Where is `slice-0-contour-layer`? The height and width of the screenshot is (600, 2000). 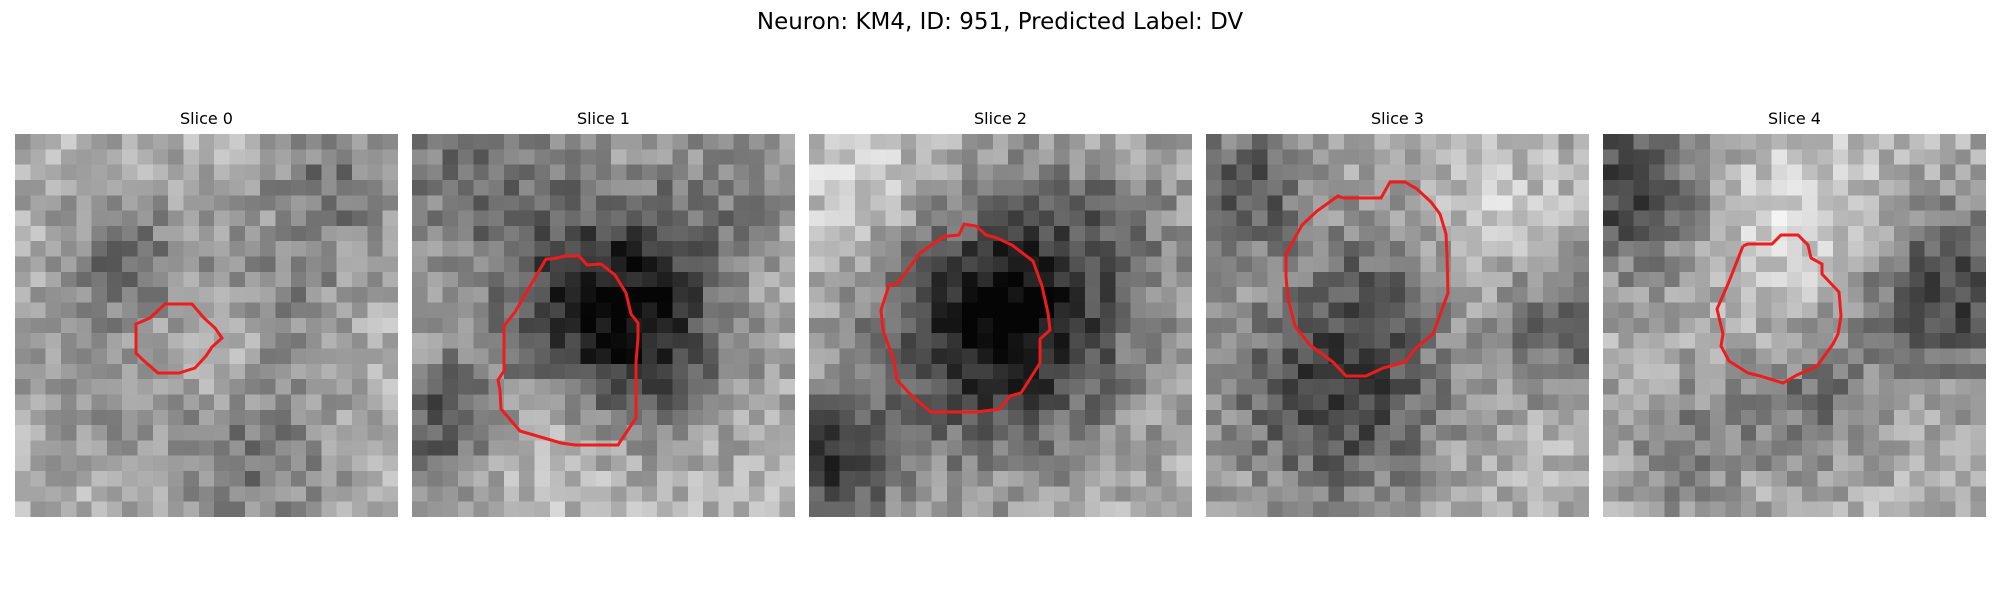 slice-0-contour-layer is located at coordinates (179, 338).